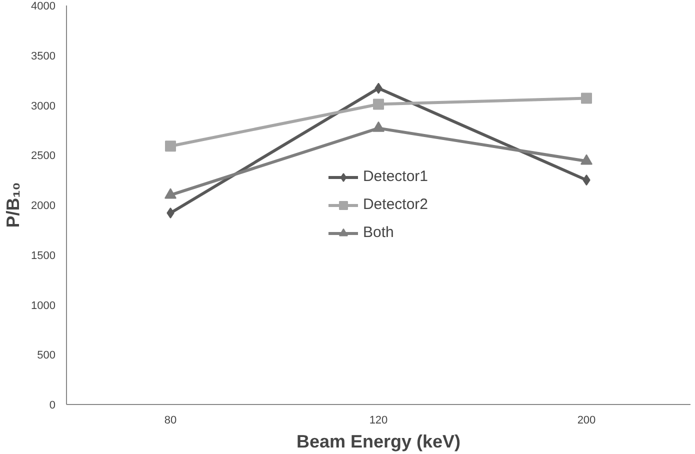 This screenshot has width=695, height=454. I want to click on y-tick-label: 3500, so click(43, 56).